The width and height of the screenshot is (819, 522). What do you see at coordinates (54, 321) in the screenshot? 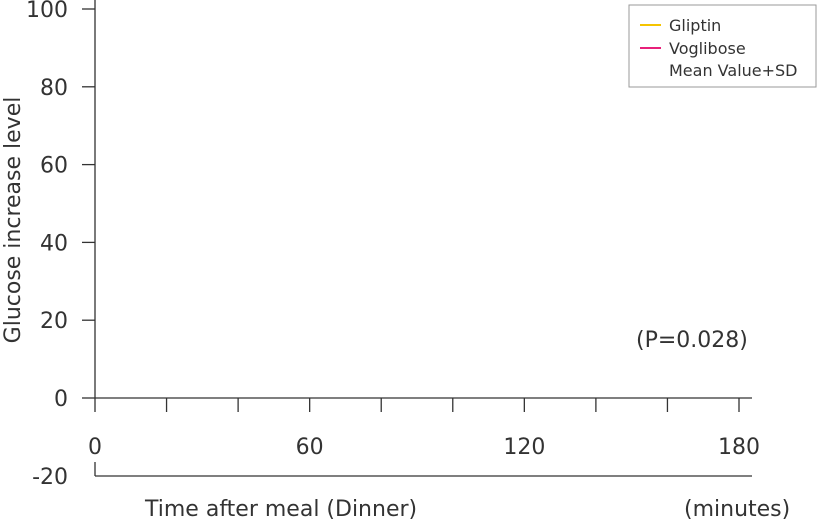
I see `y-tick-label: 20` at bounding box center [54, 321].